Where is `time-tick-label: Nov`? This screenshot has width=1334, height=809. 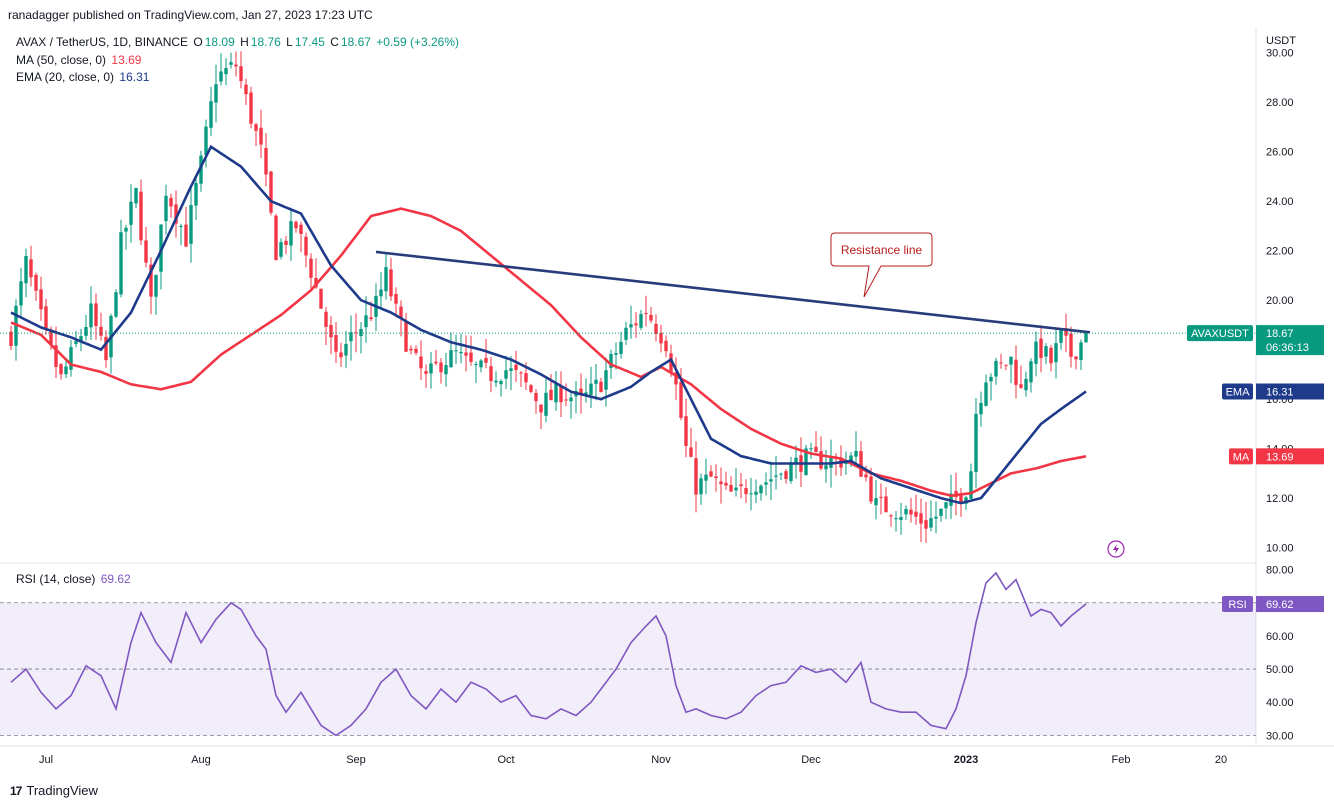
time-tick-label: Nov is located at coordinates (661, 760).